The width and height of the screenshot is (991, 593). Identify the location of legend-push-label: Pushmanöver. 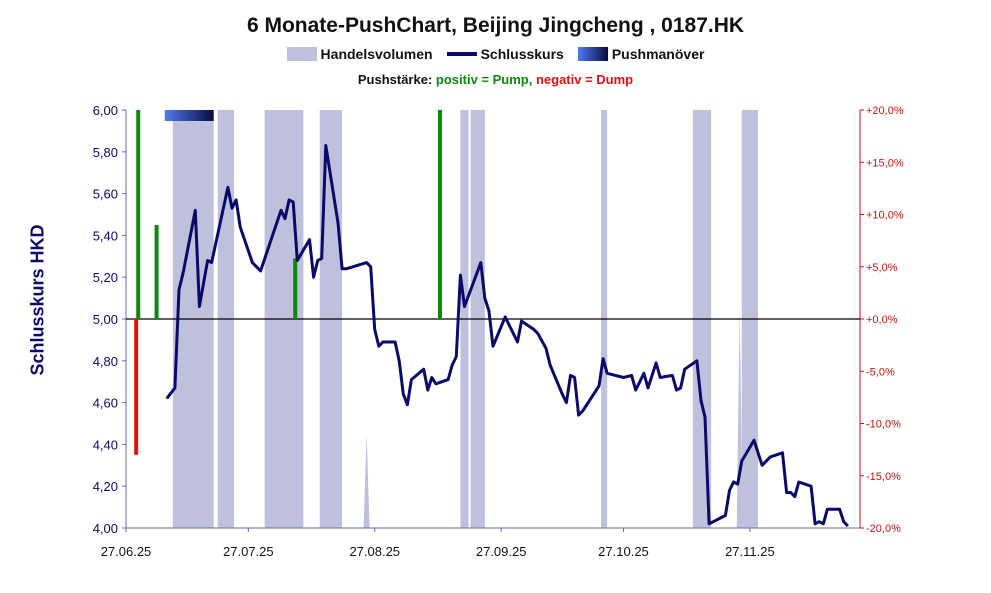
(658, 54).